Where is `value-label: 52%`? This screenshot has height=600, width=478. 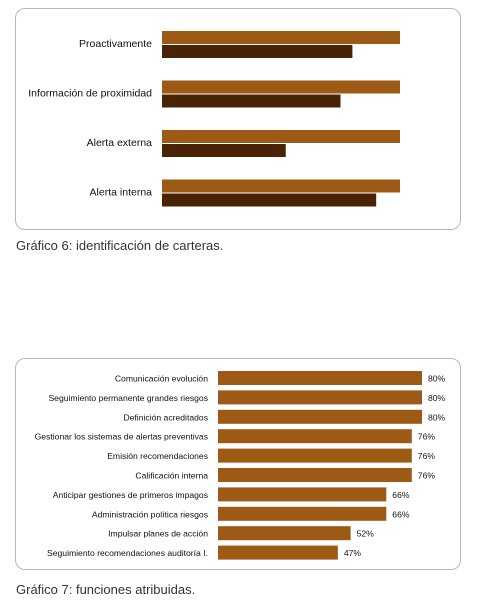 value-label: 52% is located at coordinates (366, 534).